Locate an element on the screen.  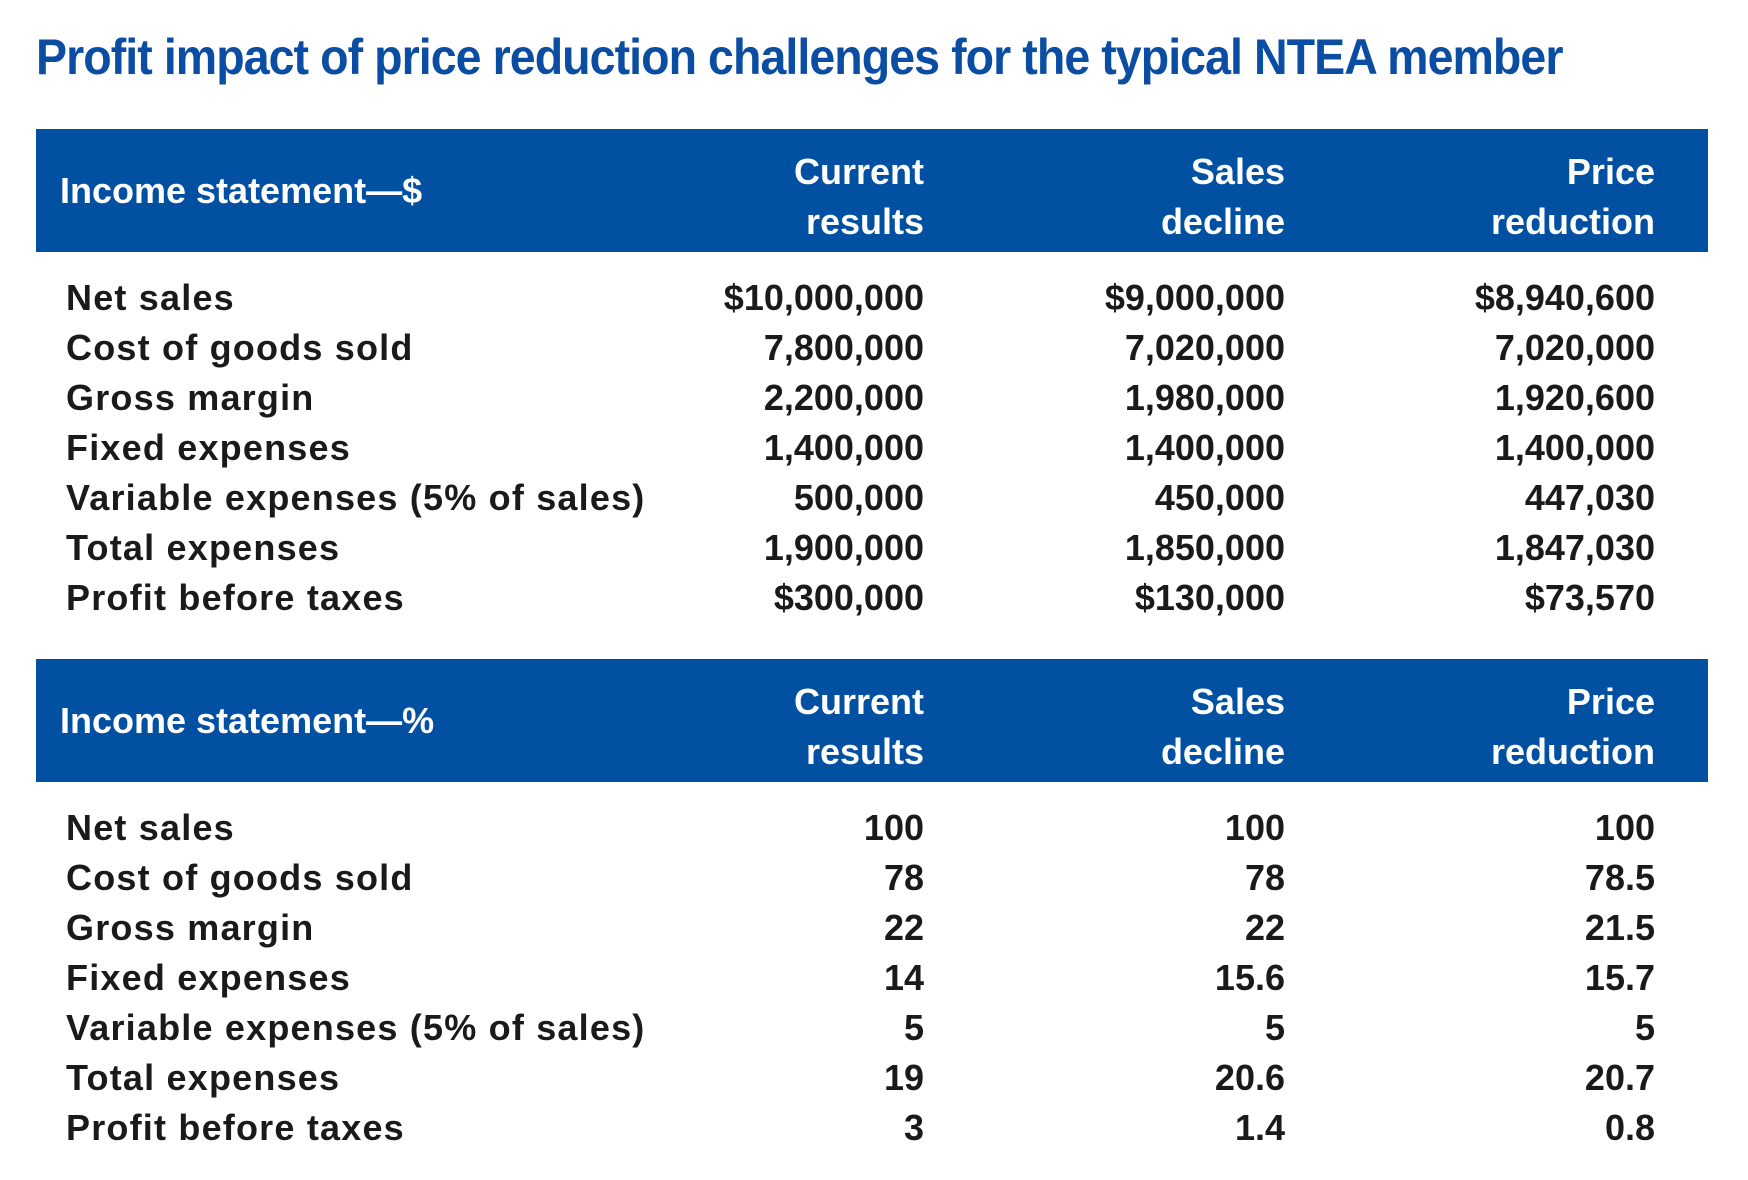
cell-value: 2,200,000 is located at coordinates (843, 397).